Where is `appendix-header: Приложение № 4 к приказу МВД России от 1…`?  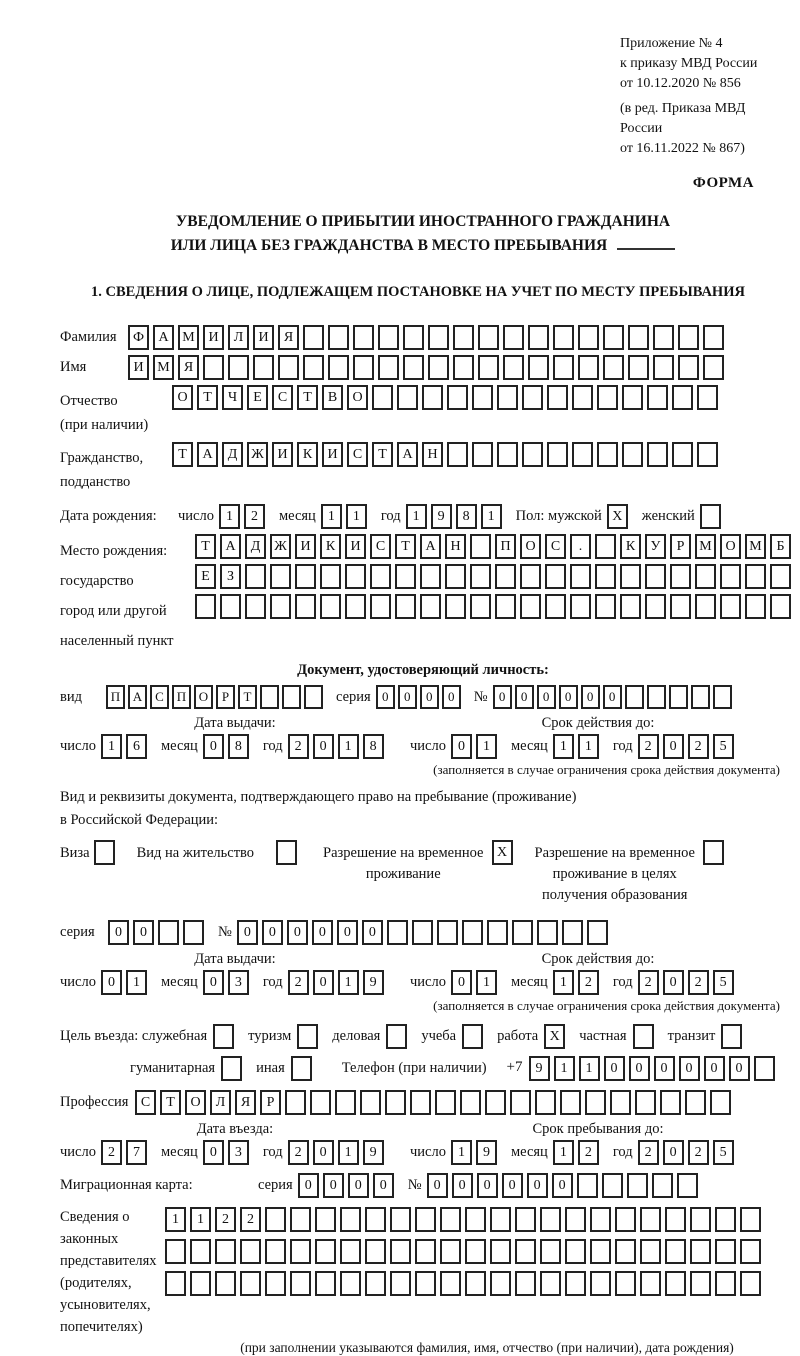 appendix-header: Приложение № 4 к приказу МВД России от 1… is located at coordinates (703, 96).